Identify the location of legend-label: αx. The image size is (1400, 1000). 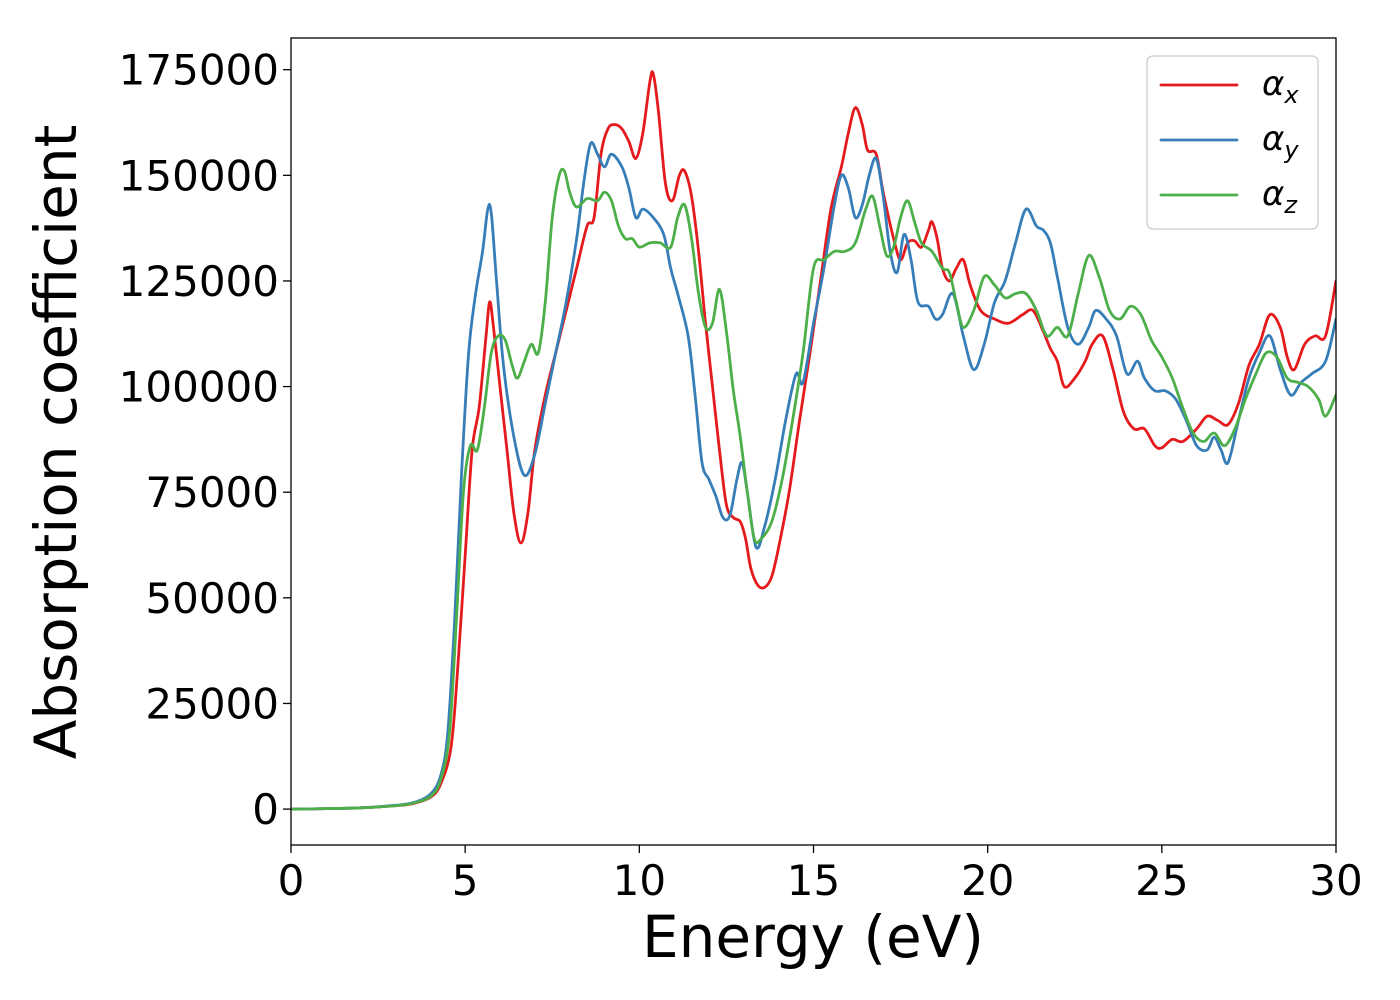
(1280, 86).